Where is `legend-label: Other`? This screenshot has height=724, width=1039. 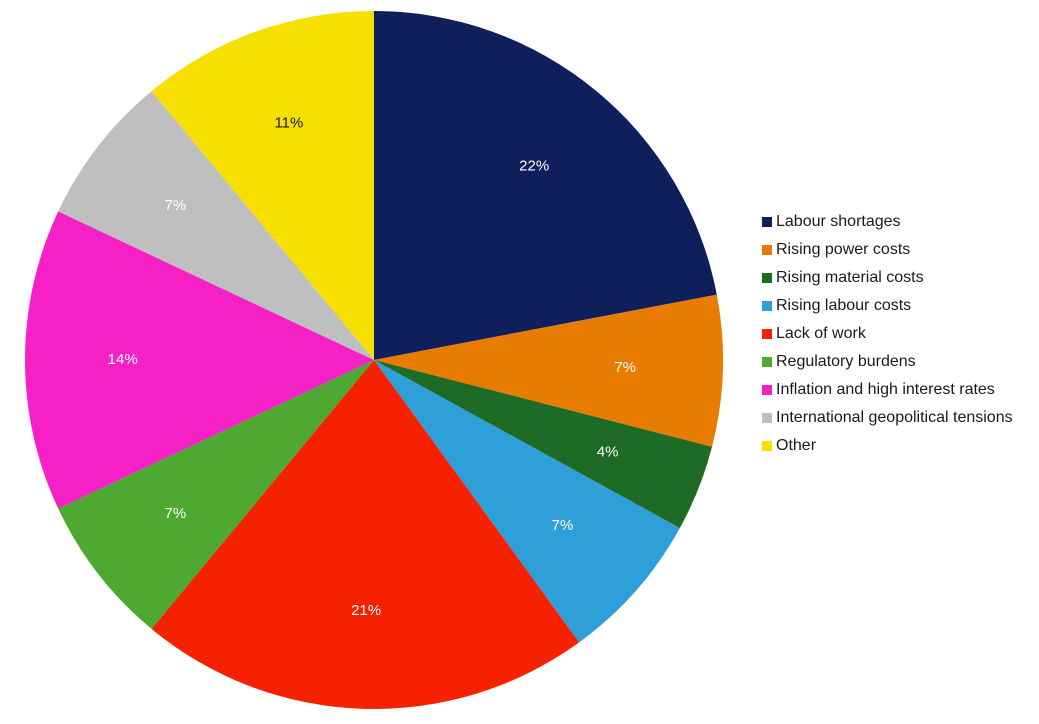
legend-label: Other is located at coordinates (796, 445).